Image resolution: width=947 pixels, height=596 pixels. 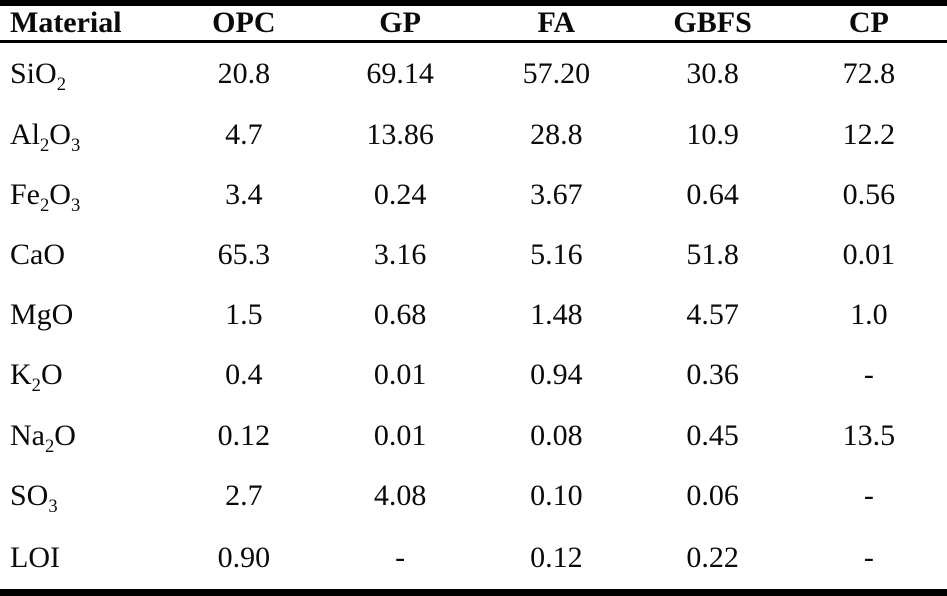 What do you see at coordinates (868, 22) in the screenshot?
I see `column-header-cp: CP` at bounding box center [868, 22].